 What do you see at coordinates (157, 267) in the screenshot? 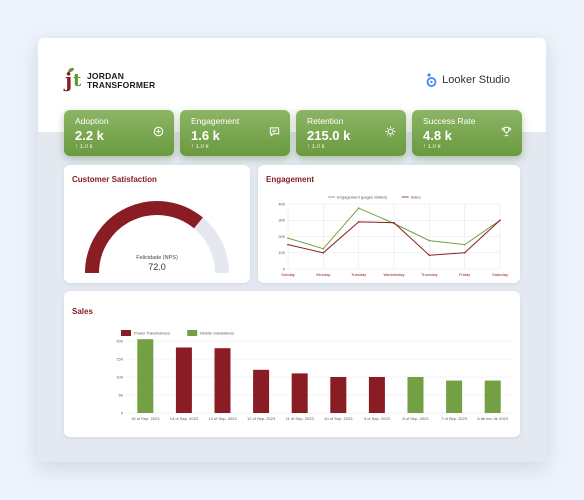
I see `gauge-value: 72.0` at bounding box center [157, 267].